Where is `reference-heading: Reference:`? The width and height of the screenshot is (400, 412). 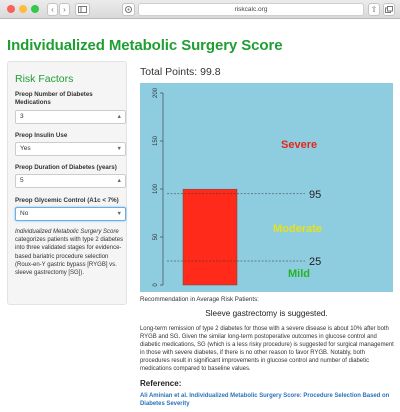 reference-heading: Reference: is located at coordinates (161, 383).